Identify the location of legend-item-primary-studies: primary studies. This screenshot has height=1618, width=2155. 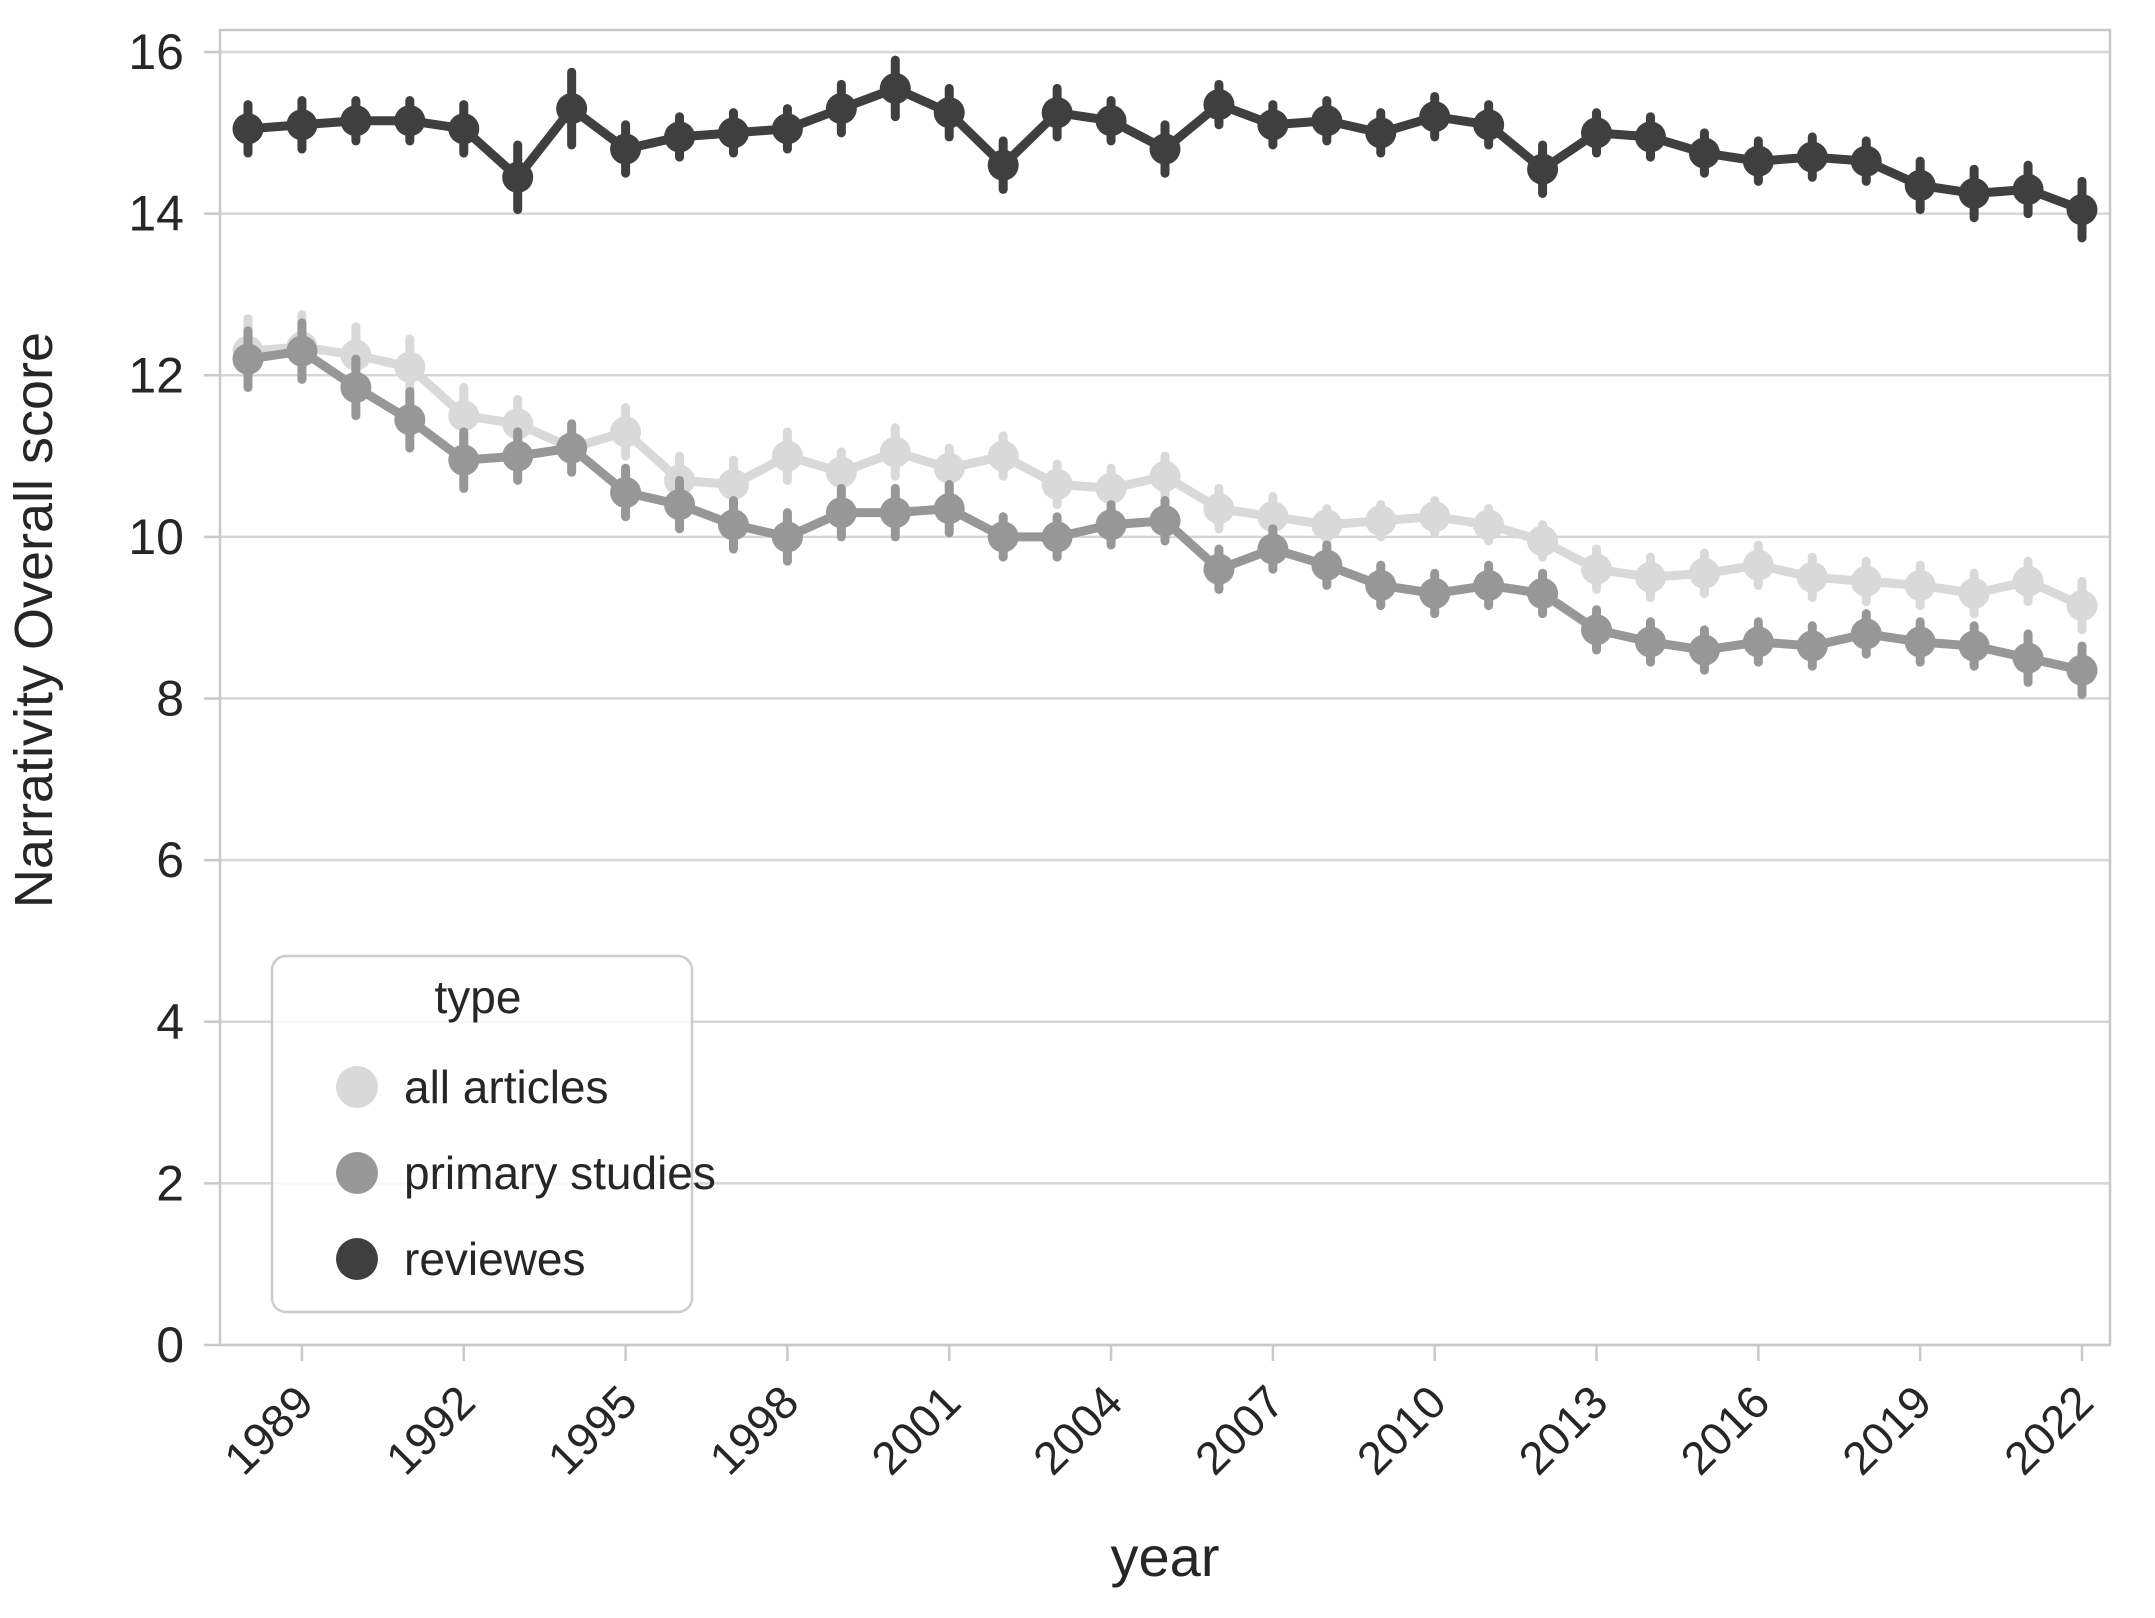
(526, 1173).